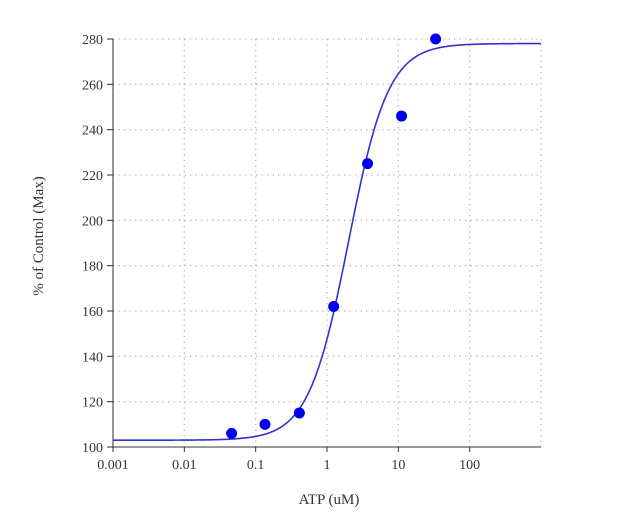 Image resolution: width=640 pixels, height=529 pixels. What do you see at coordinates (39, 236) in the screenshot?
I see `y-axis-label: % of Control (Max)` at bounding box center [39, 236].